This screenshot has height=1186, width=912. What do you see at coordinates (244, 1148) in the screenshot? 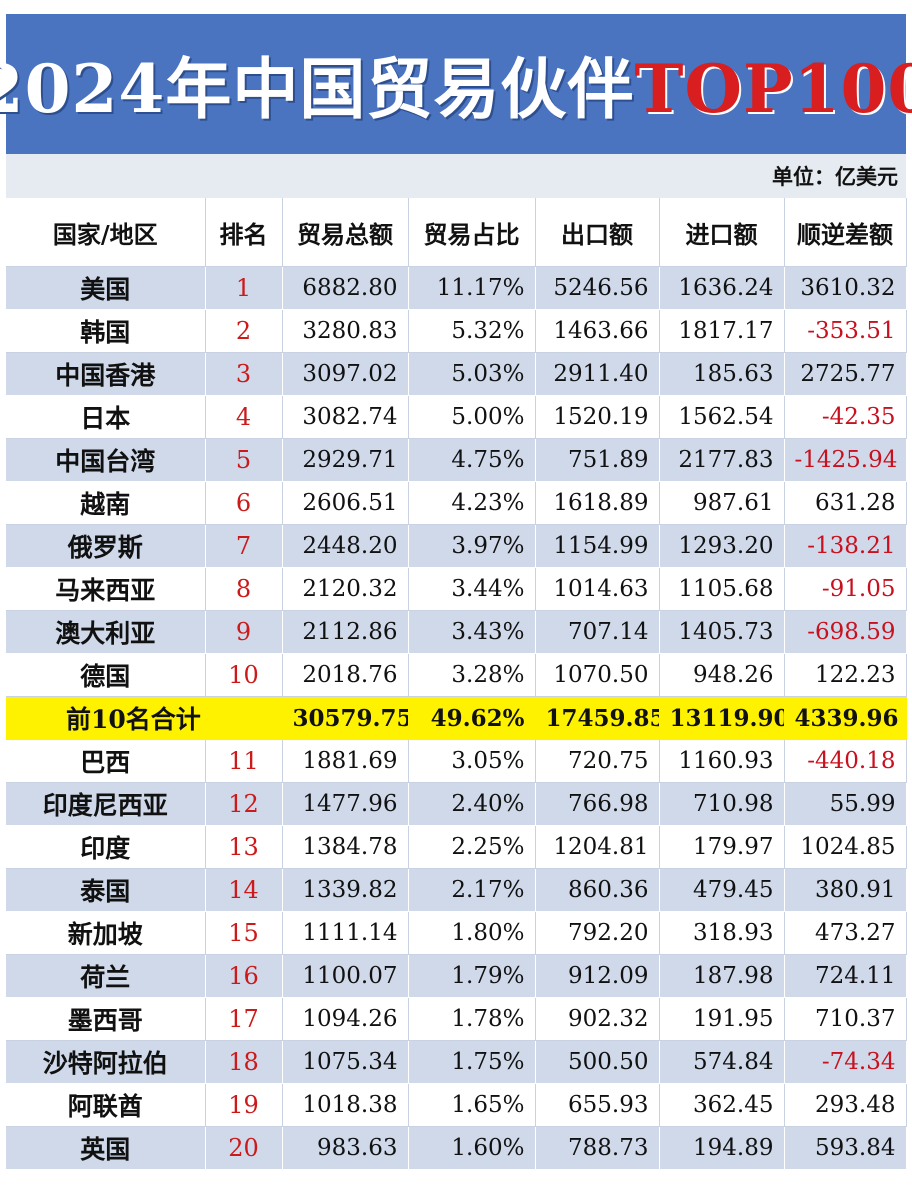
I see `rank-cell: 20` at bounding box center [244, 1148].